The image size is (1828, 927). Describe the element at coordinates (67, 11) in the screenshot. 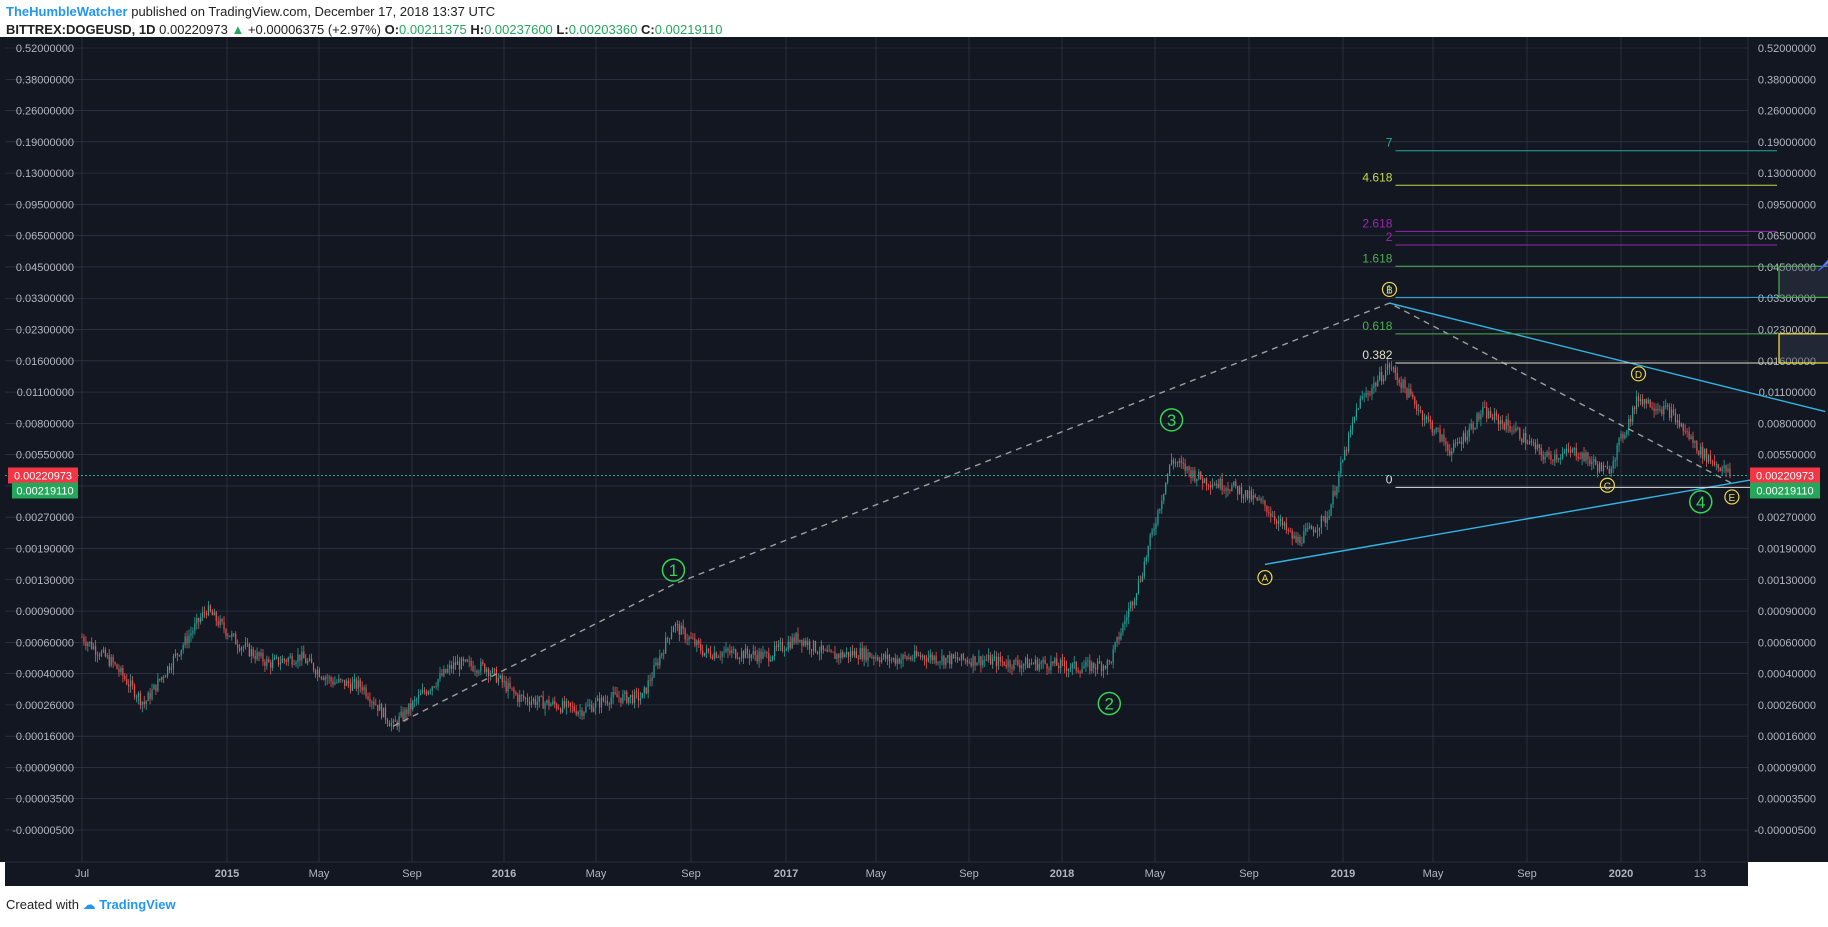

I see `author-link: TheHumbleWatcher` at that location.